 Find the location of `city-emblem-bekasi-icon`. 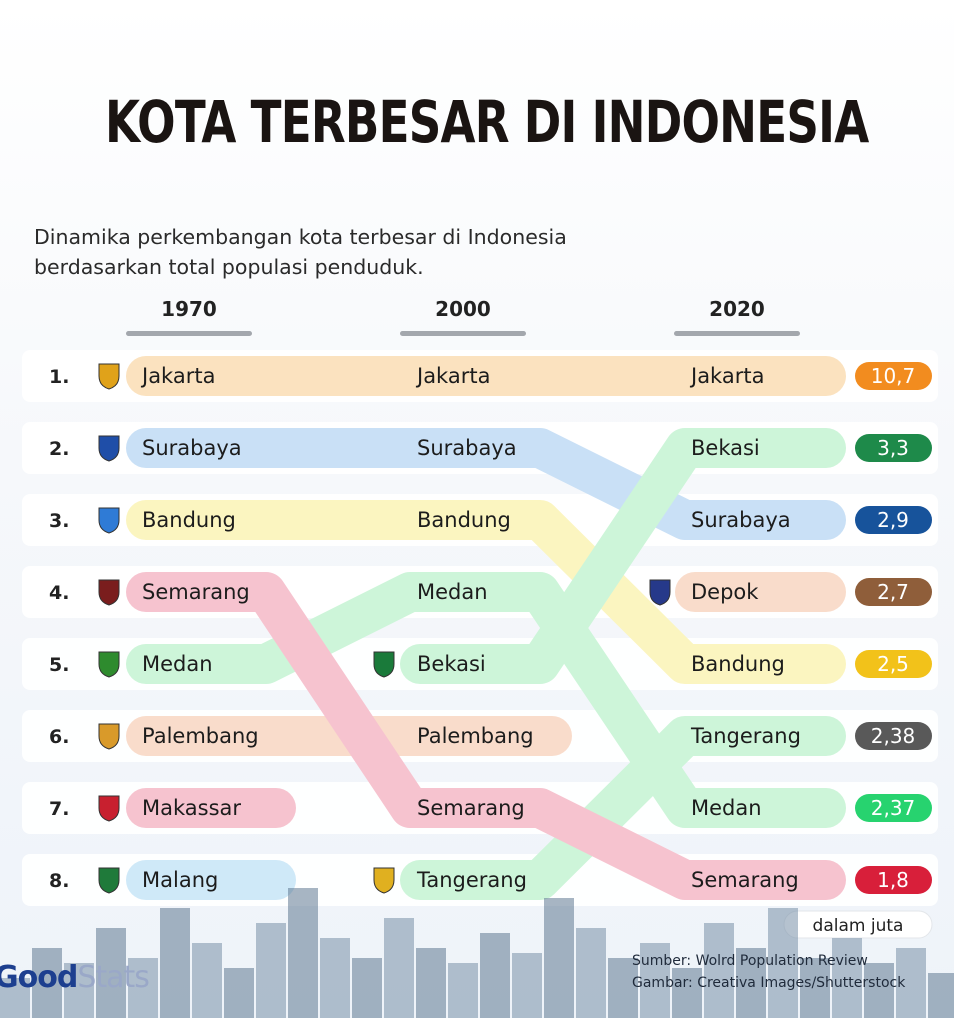

city-emblem-bekasi-icon is located at coordinates (384, 664).